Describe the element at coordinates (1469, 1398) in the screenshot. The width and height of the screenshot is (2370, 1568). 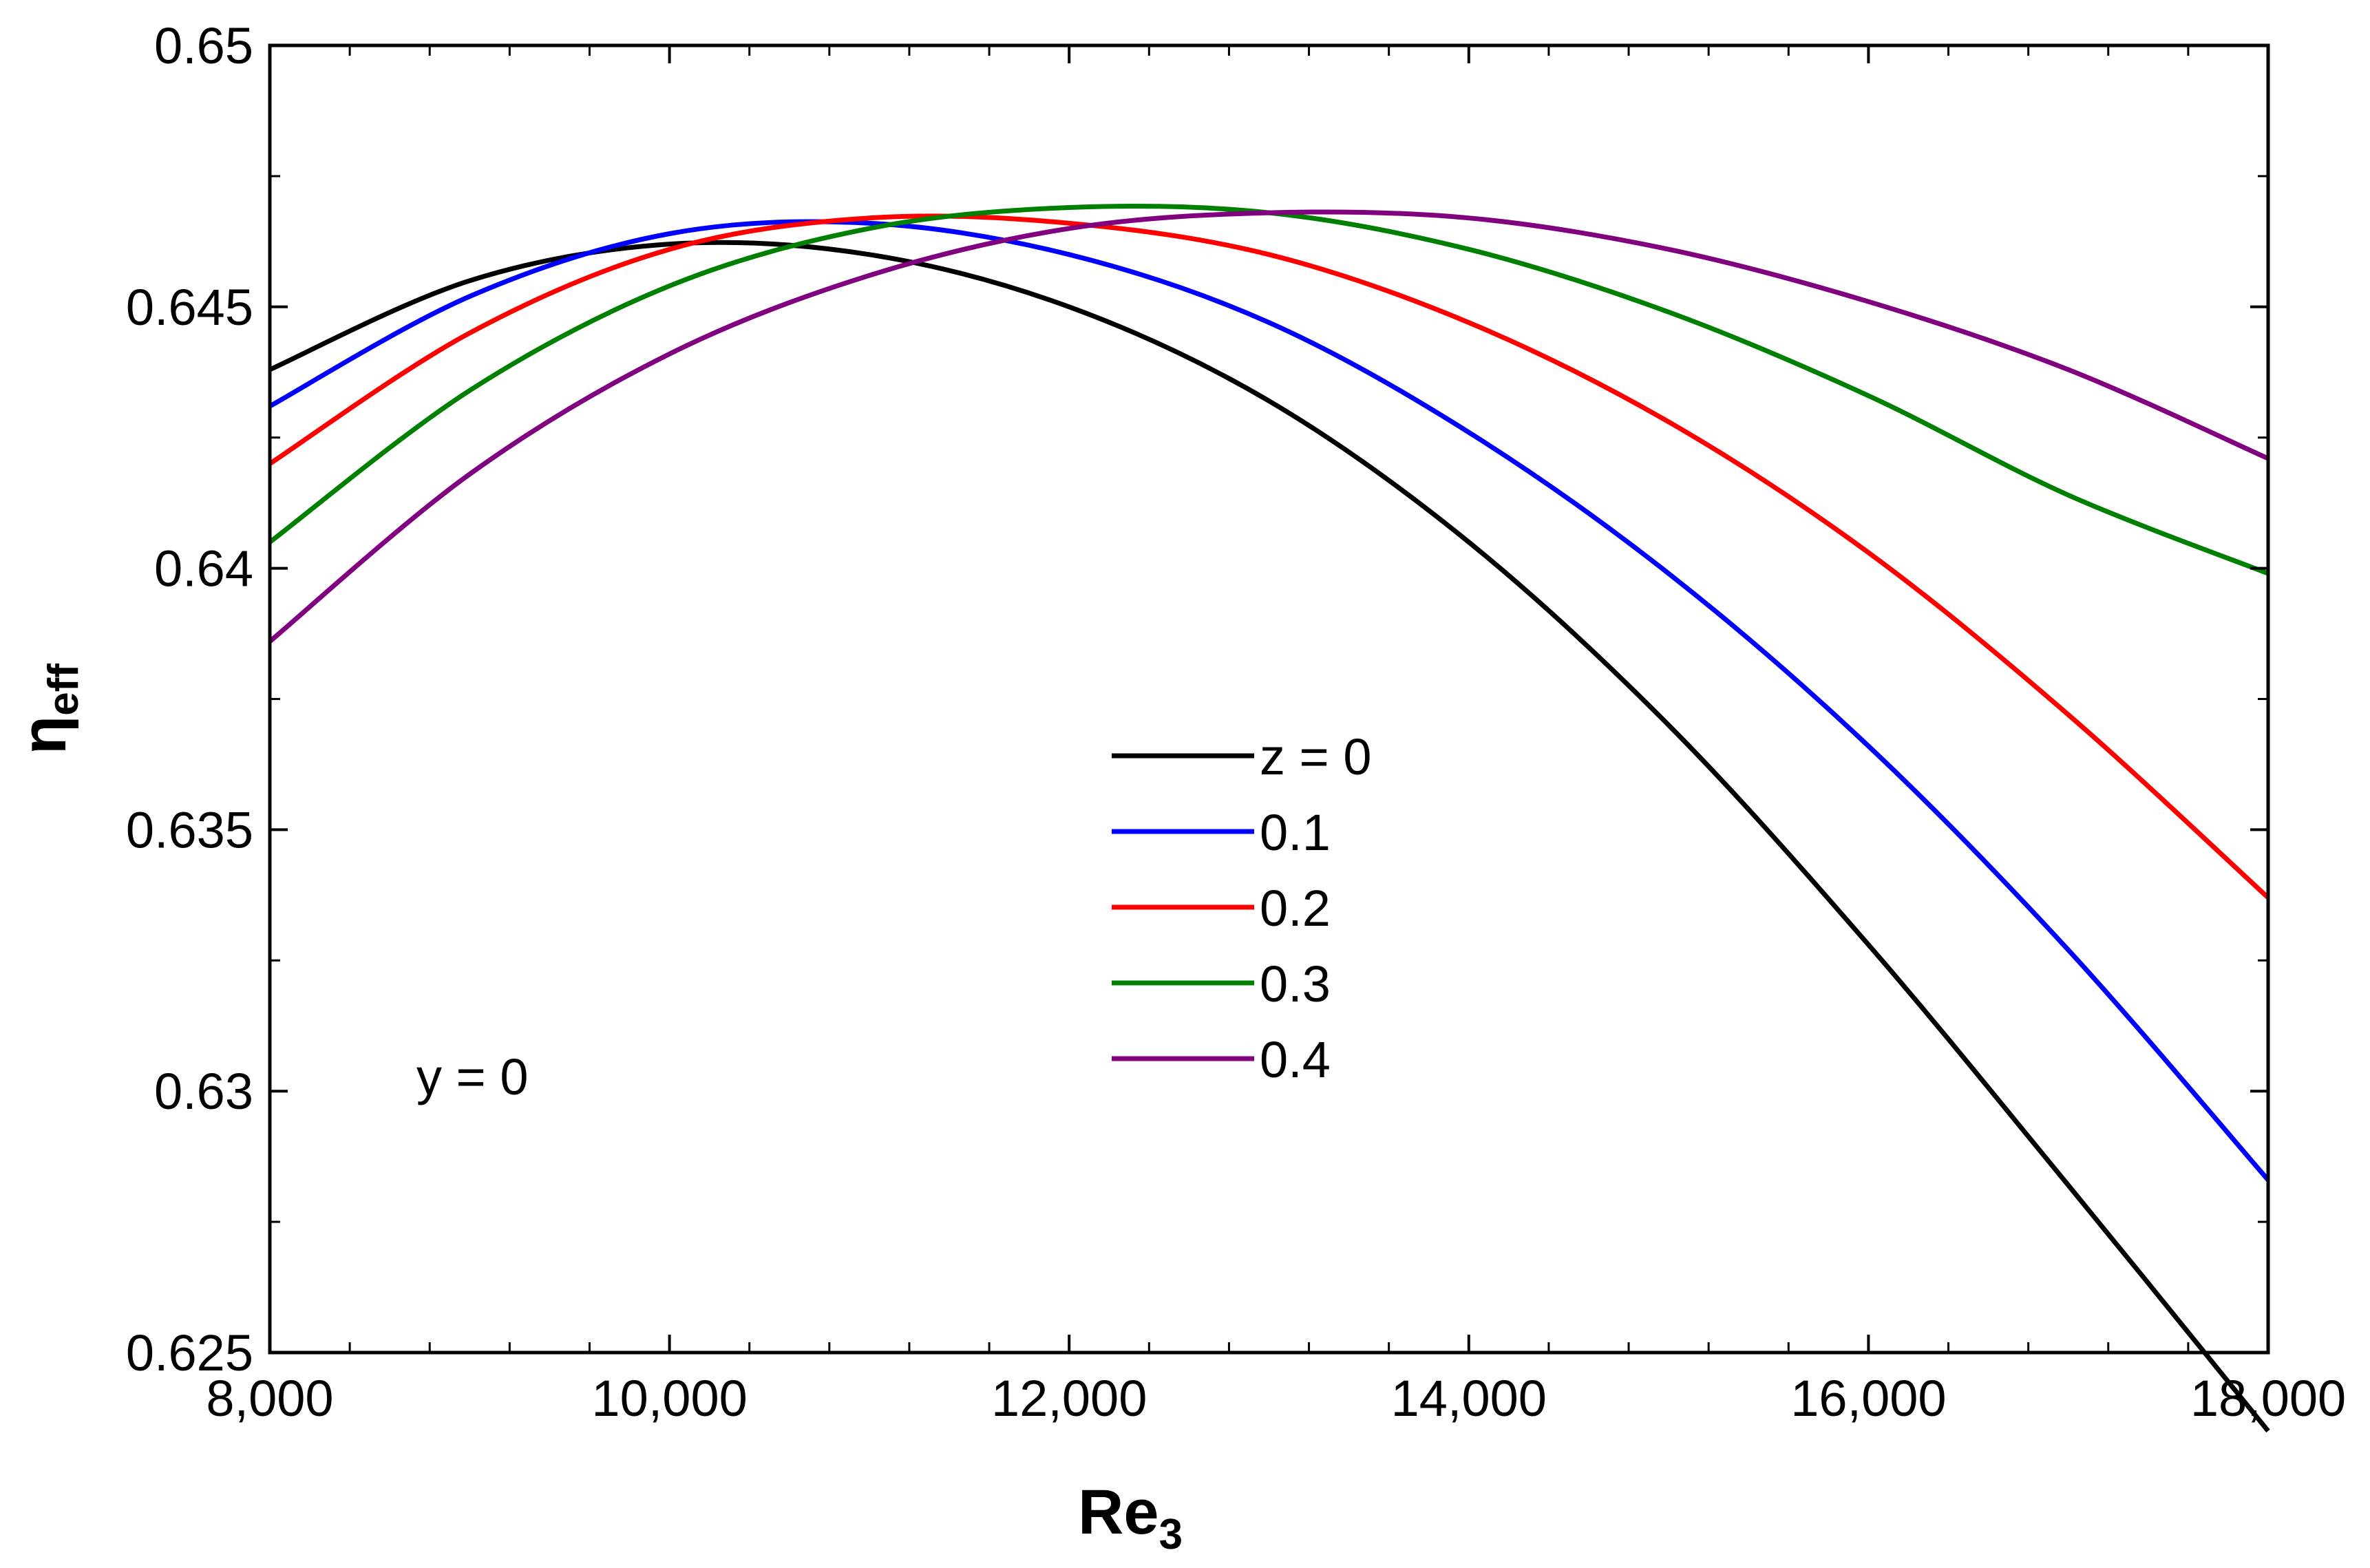
I see `x-tick-label: 14,000` at that location.